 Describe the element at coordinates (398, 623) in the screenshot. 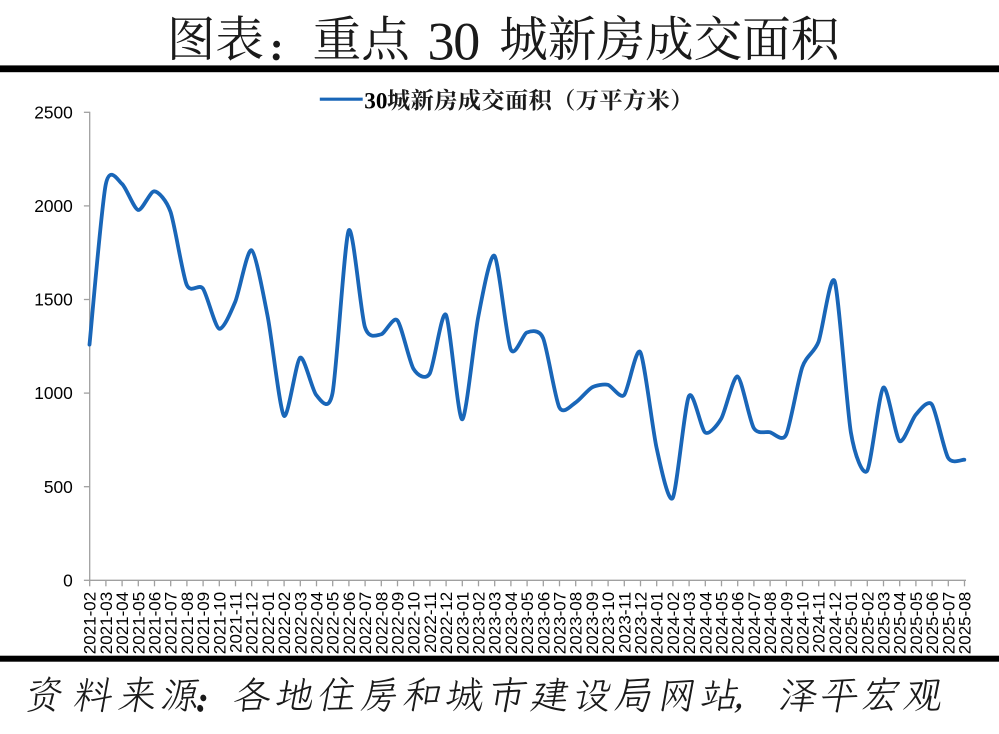

I see `svg-text: 2022-09` at that location.